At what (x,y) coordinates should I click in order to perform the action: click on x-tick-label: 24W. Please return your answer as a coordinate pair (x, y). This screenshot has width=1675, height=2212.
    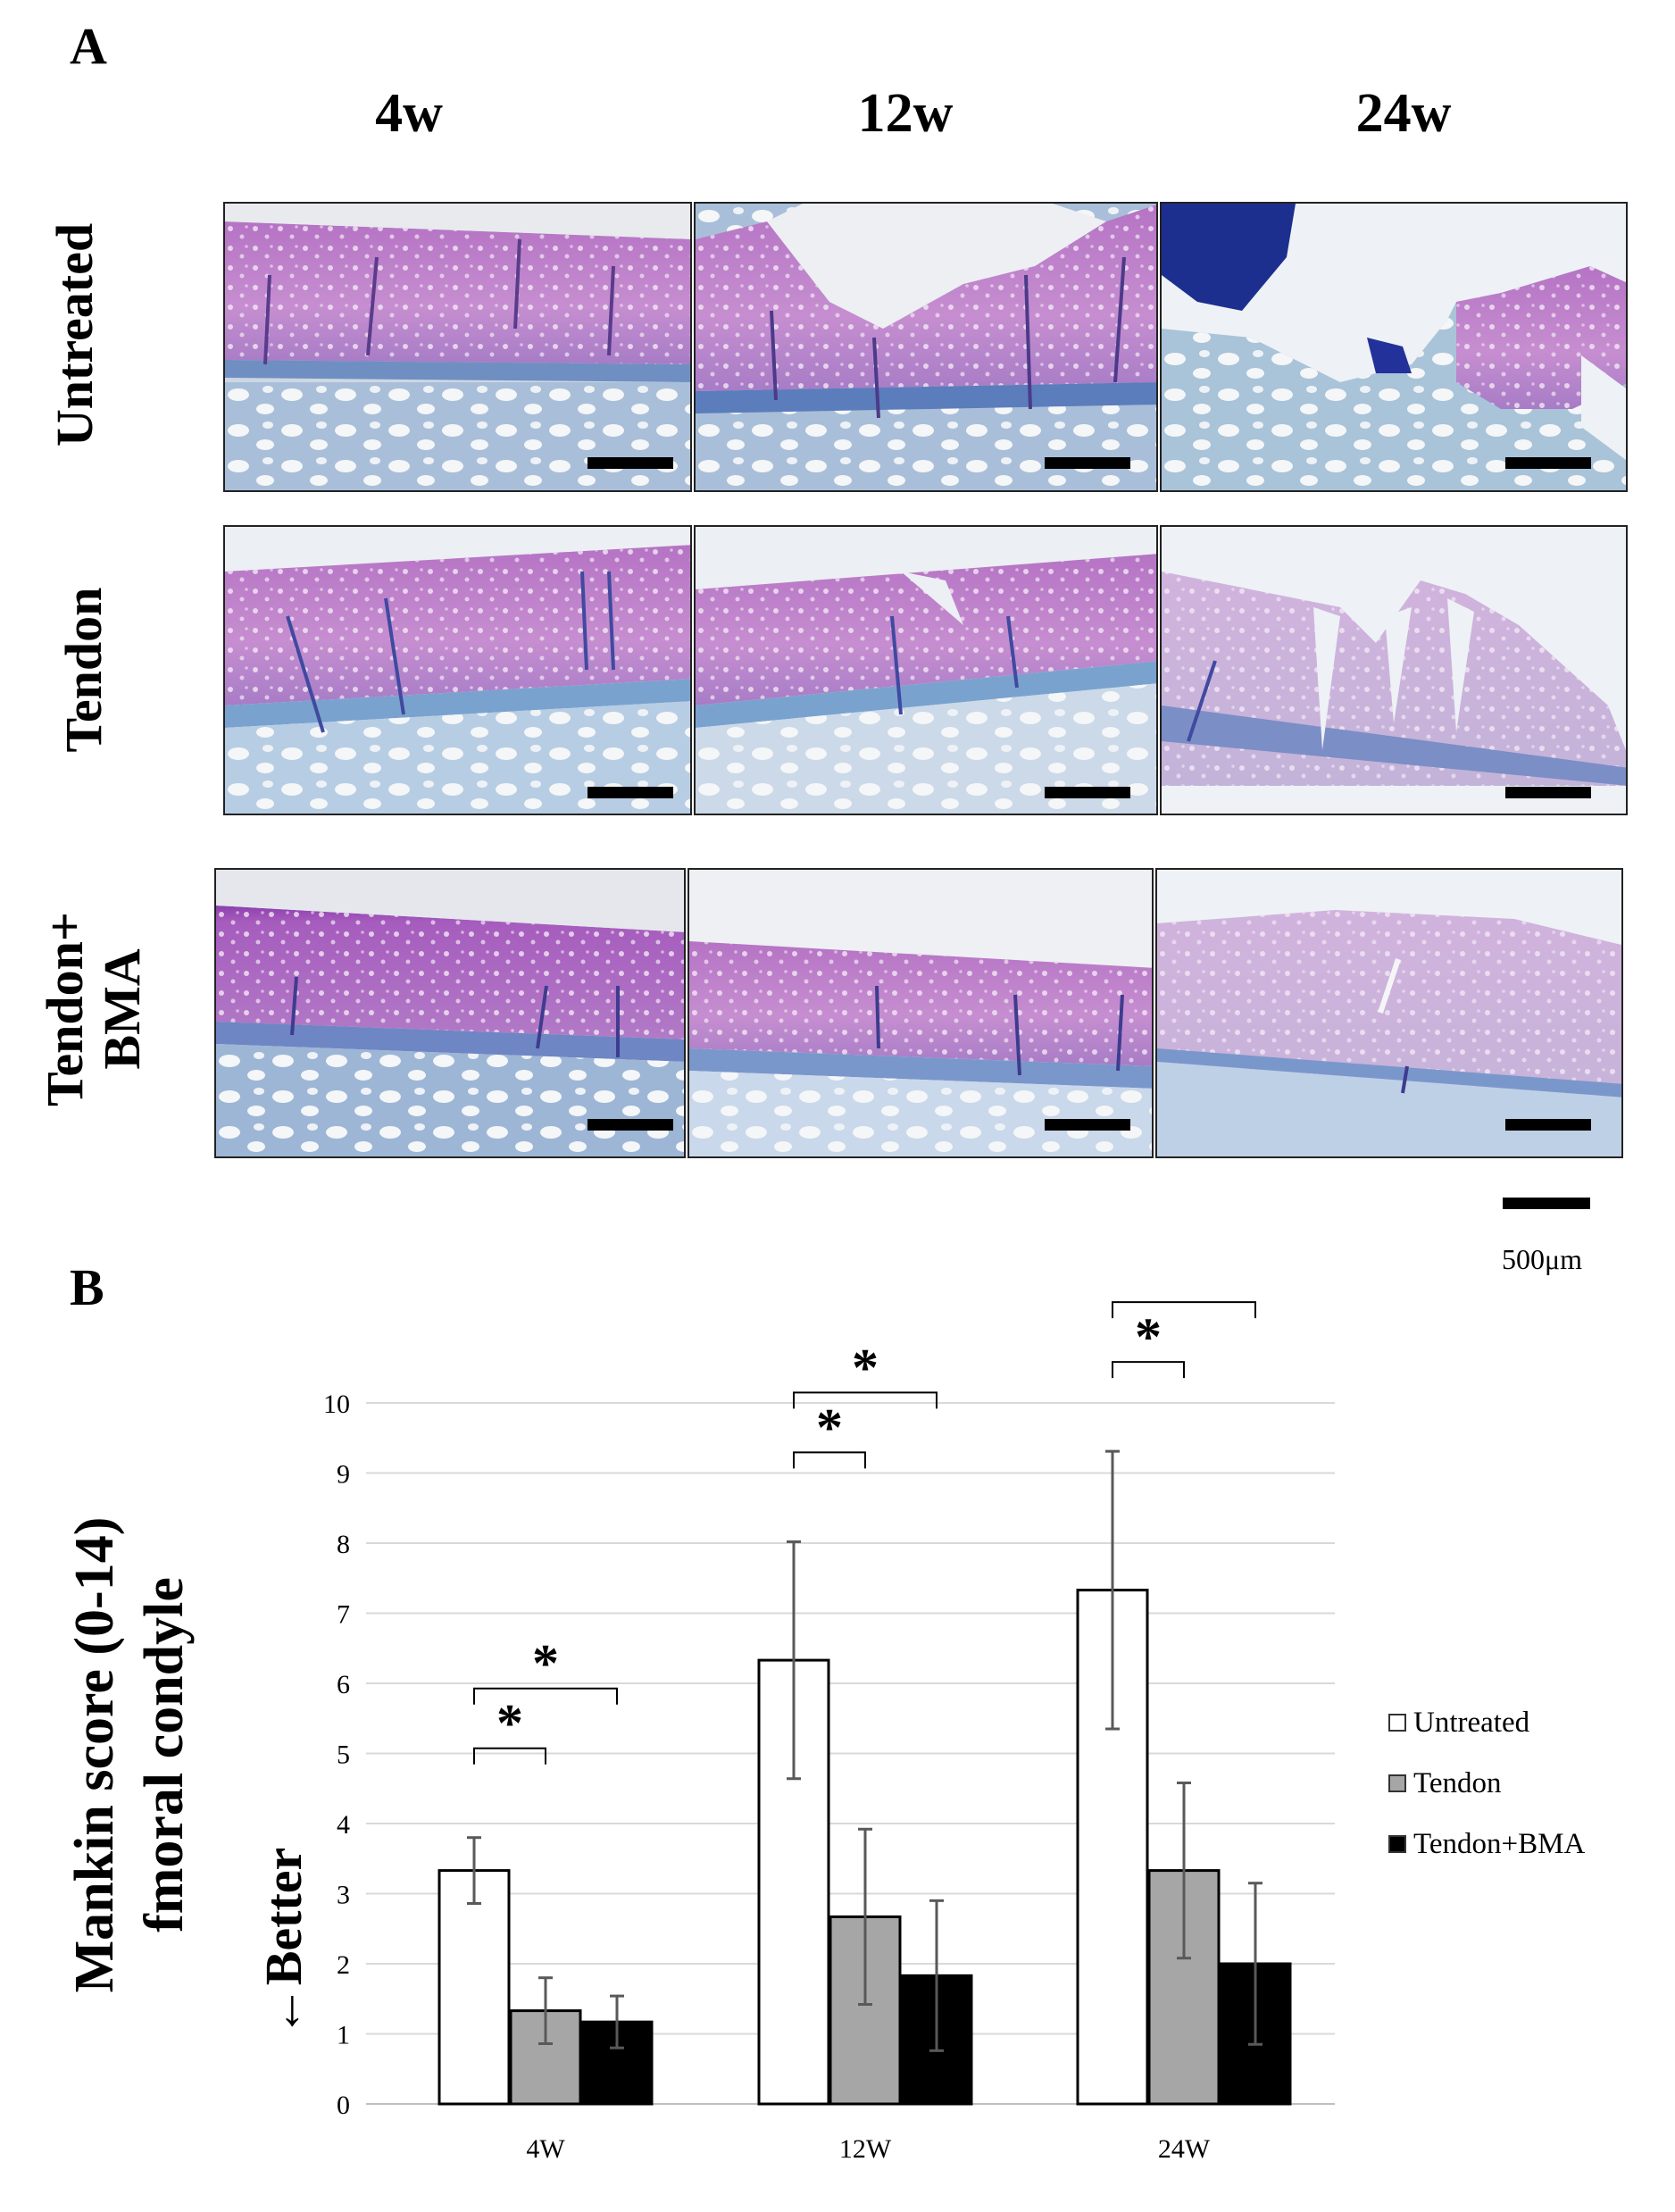
    Looking at the image, I should click on (1185, 2149).